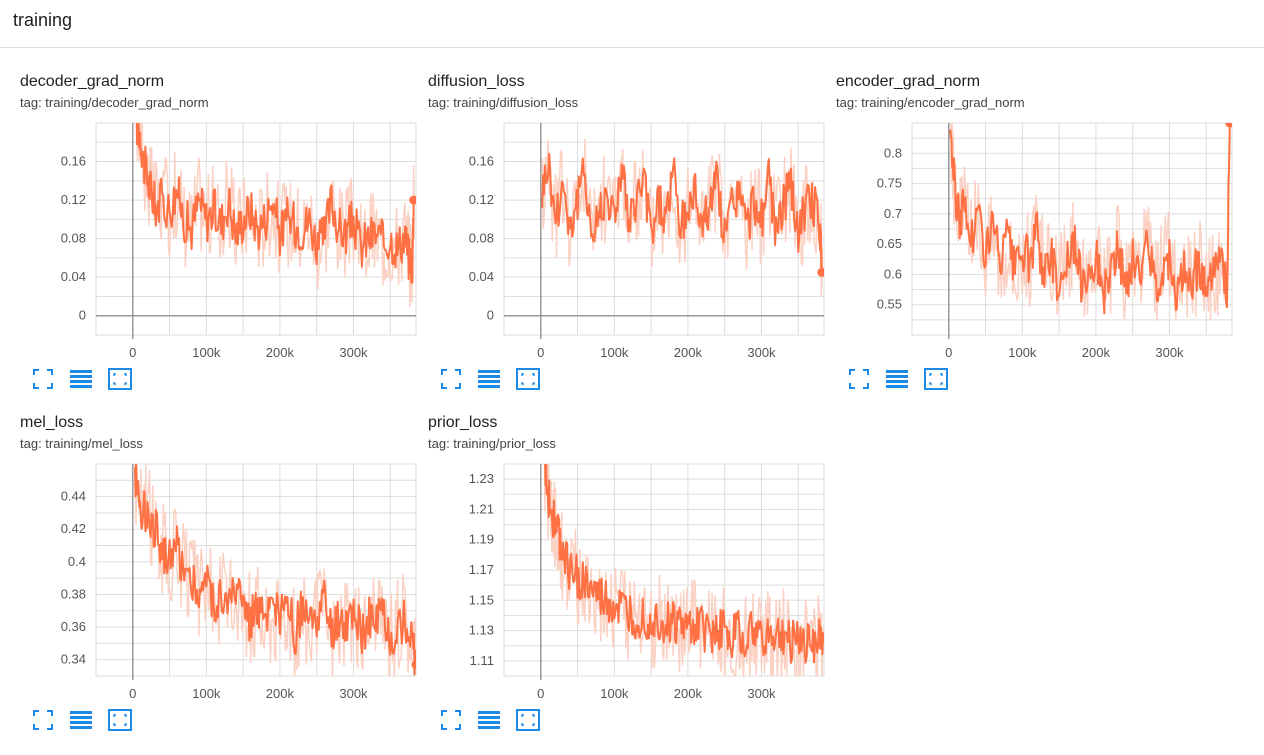 The height and width of the screenshot is (755, 1264). Describe the element at coordinates (43, 20) in the screenshot. I see `section-title: training` at that location.